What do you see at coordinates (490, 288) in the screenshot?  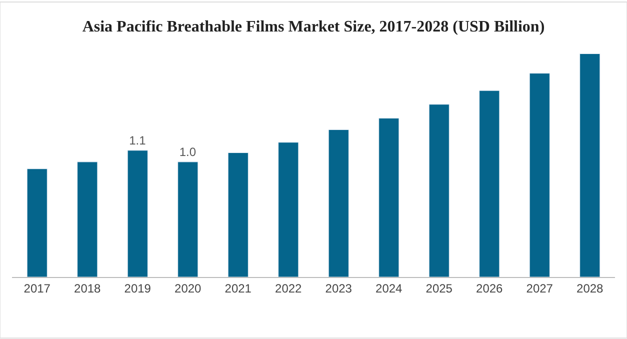 I see `x-tick-label: 2026` at bounding box center [490, 288].